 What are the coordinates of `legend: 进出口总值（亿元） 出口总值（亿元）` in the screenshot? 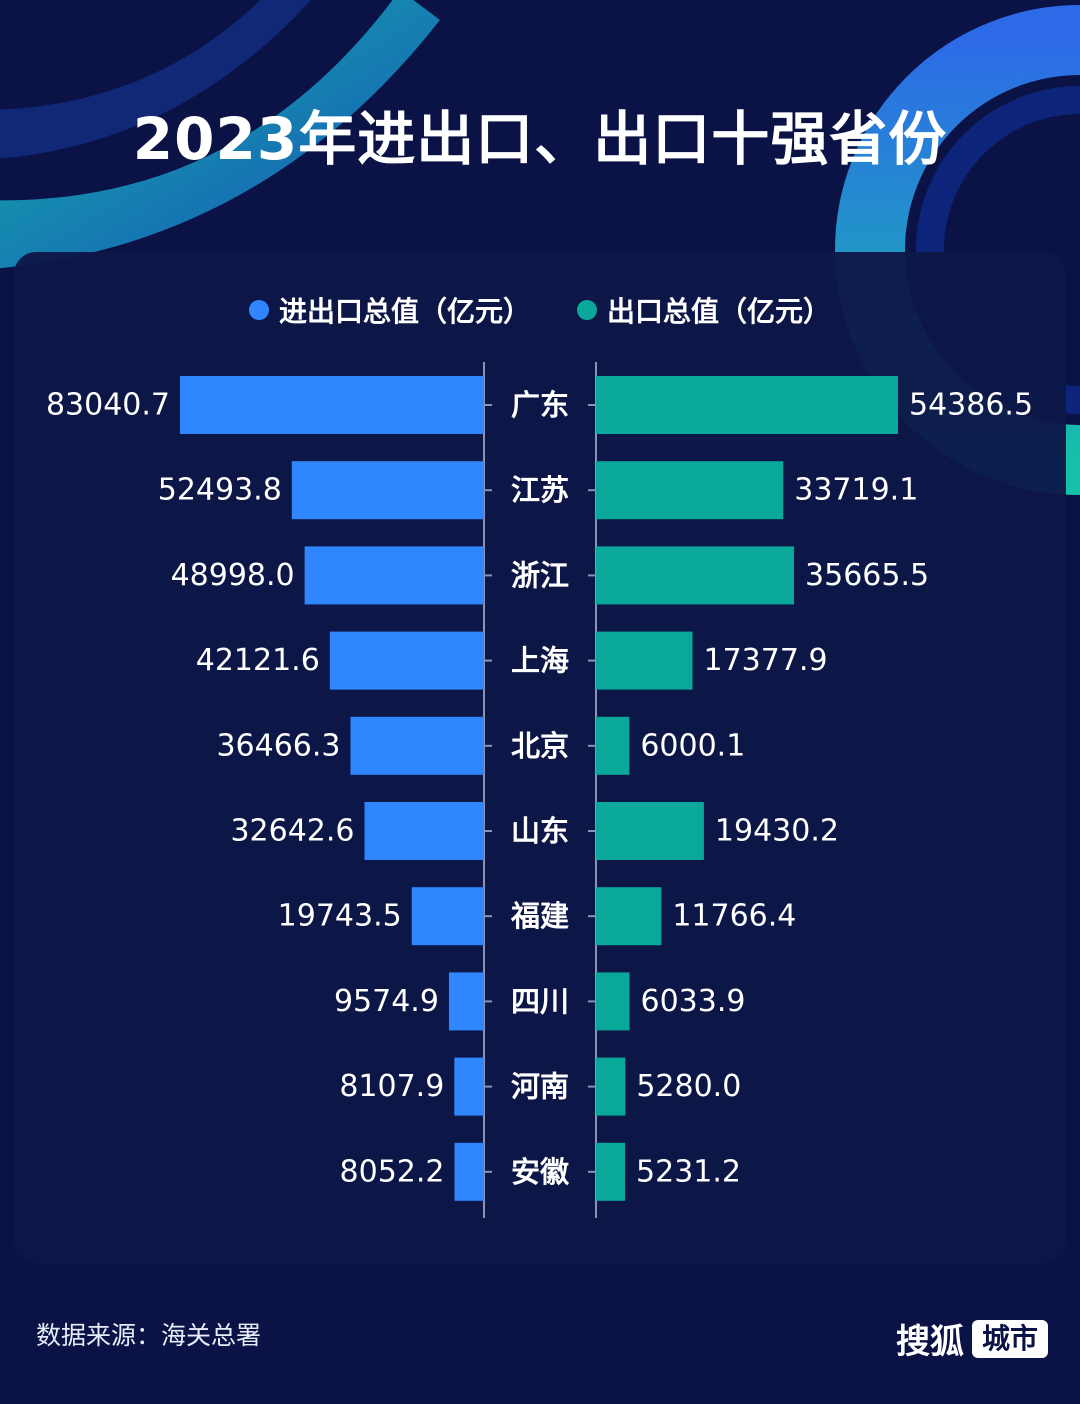 It's located at (540, 310).